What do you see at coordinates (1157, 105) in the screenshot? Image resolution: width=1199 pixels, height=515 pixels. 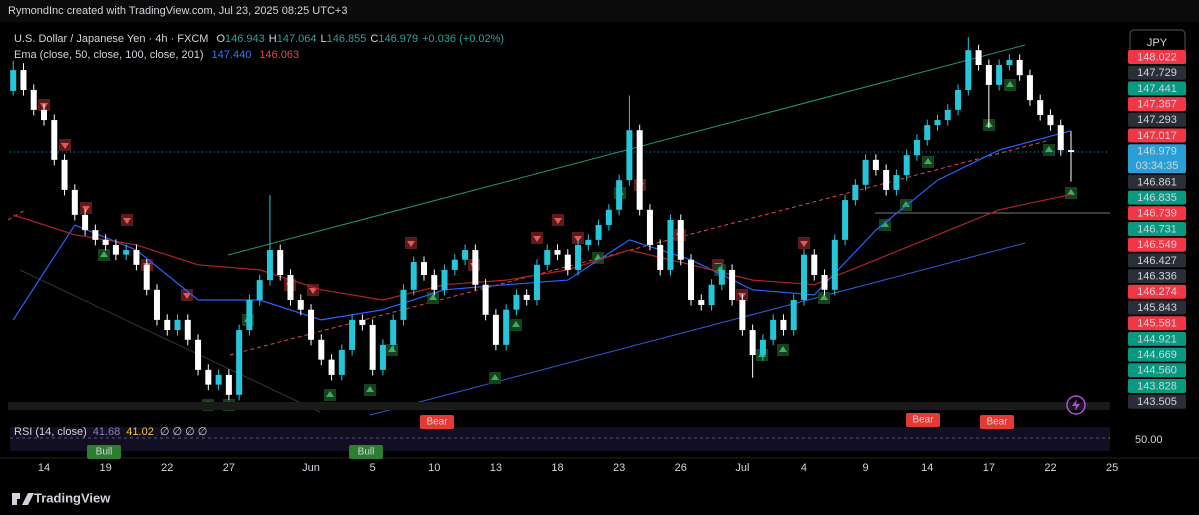 I see `price-label: 147.367` at bounding box center [1157, 105].